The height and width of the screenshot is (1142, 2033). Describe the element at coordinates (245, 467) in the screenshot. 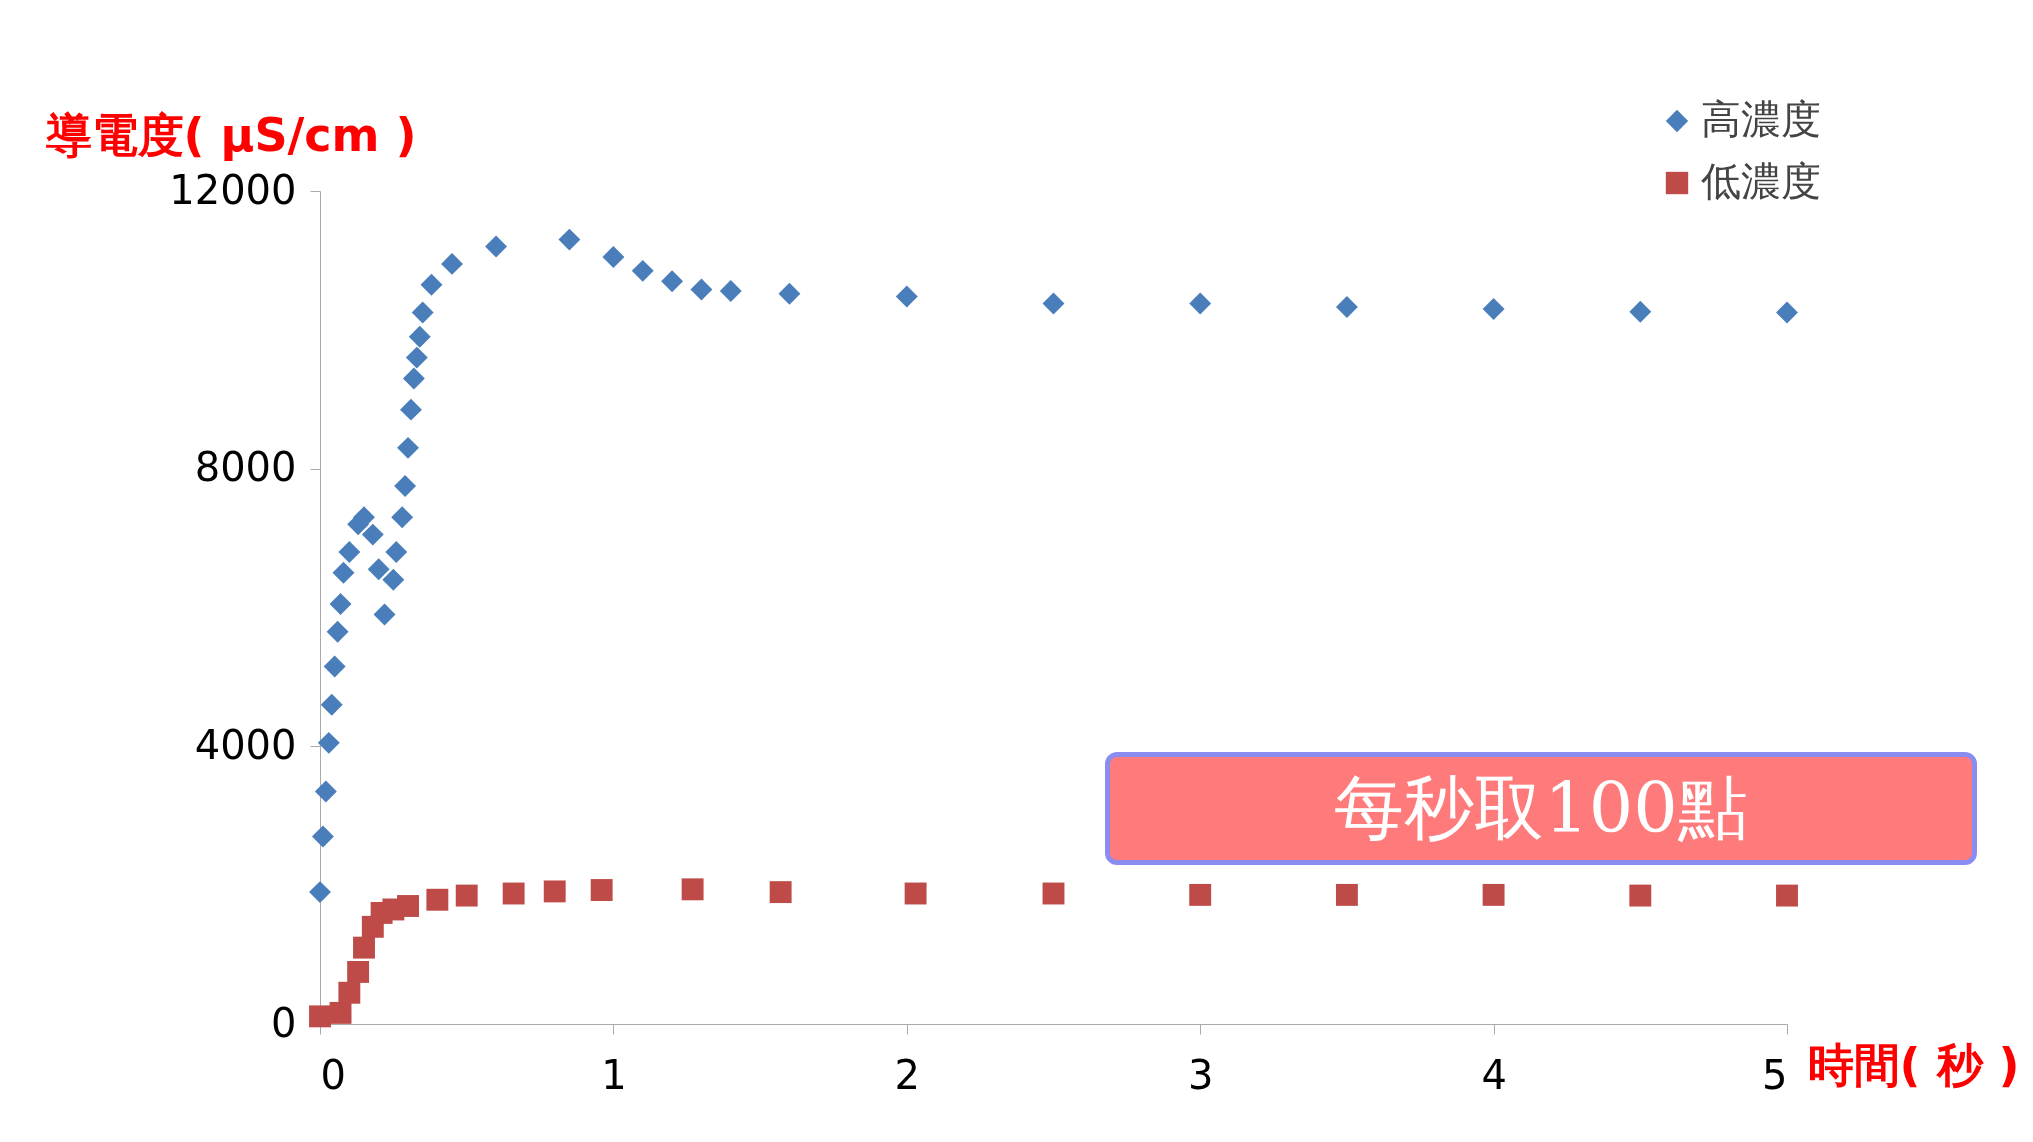

I see `y-tick-label: 8000` at that location.